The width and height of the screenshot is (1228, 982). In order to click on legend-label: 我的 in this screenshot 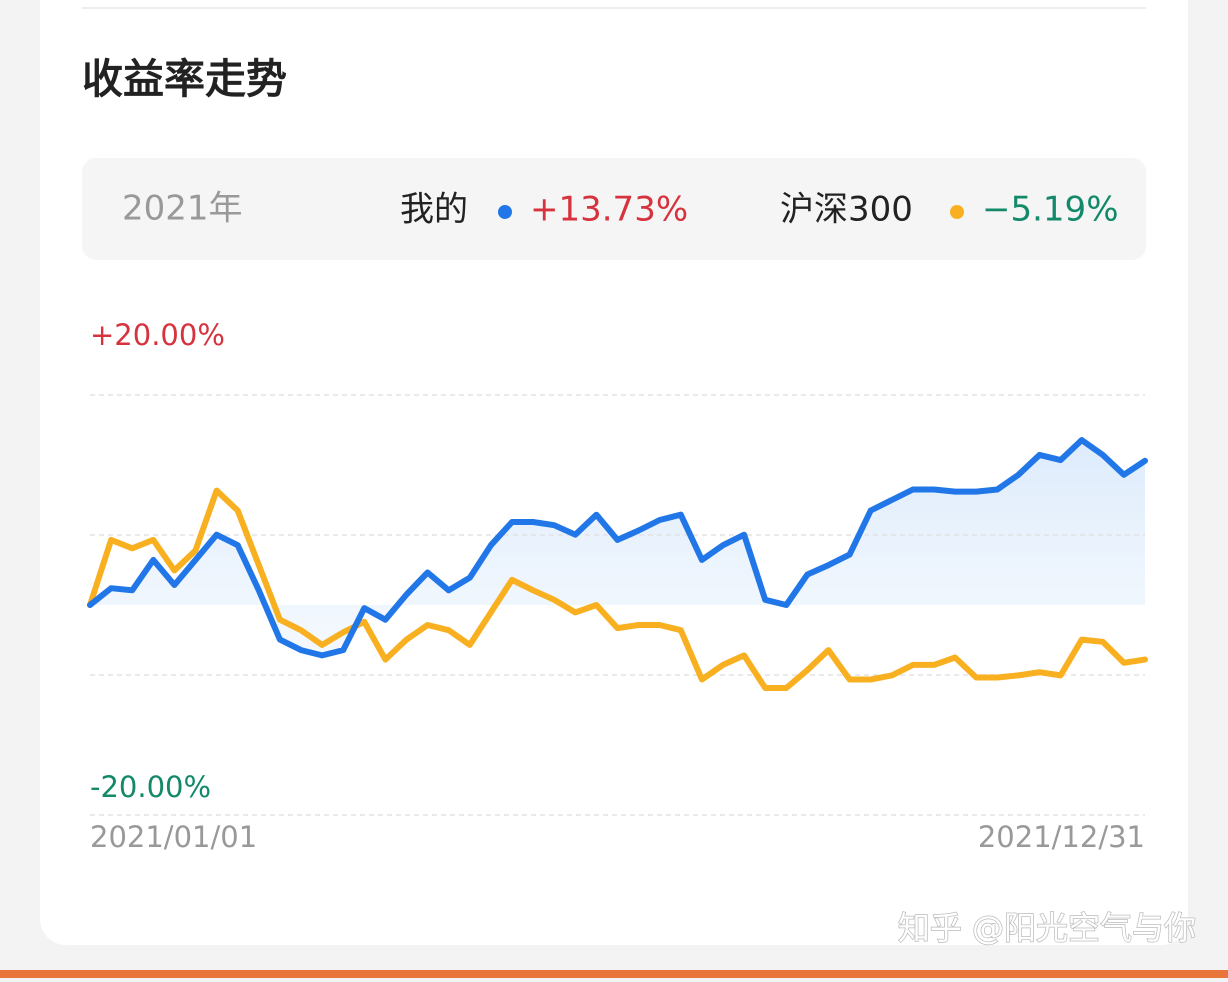, I will do `click(434, 210)`.